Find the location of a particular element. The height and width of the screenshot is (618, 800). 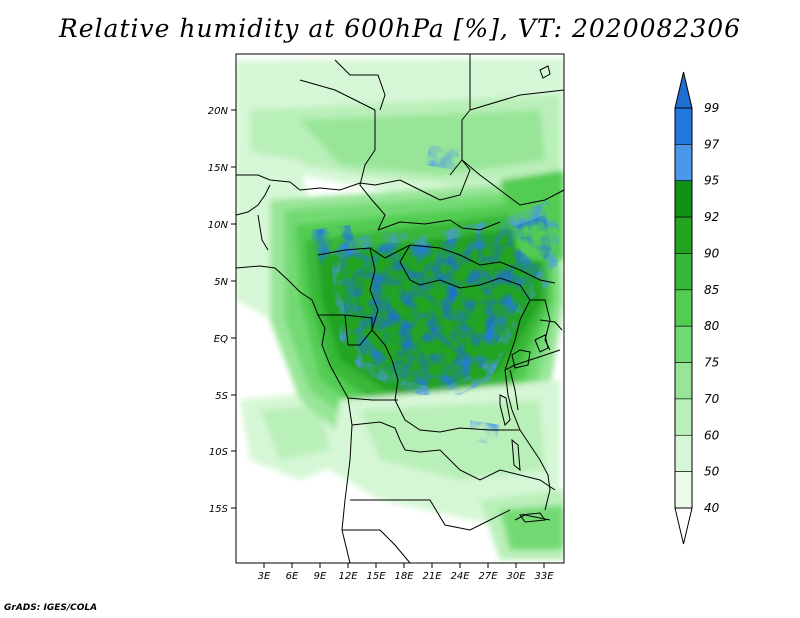

lon-tick-33e: 33E is located at coordinates (544, 572).